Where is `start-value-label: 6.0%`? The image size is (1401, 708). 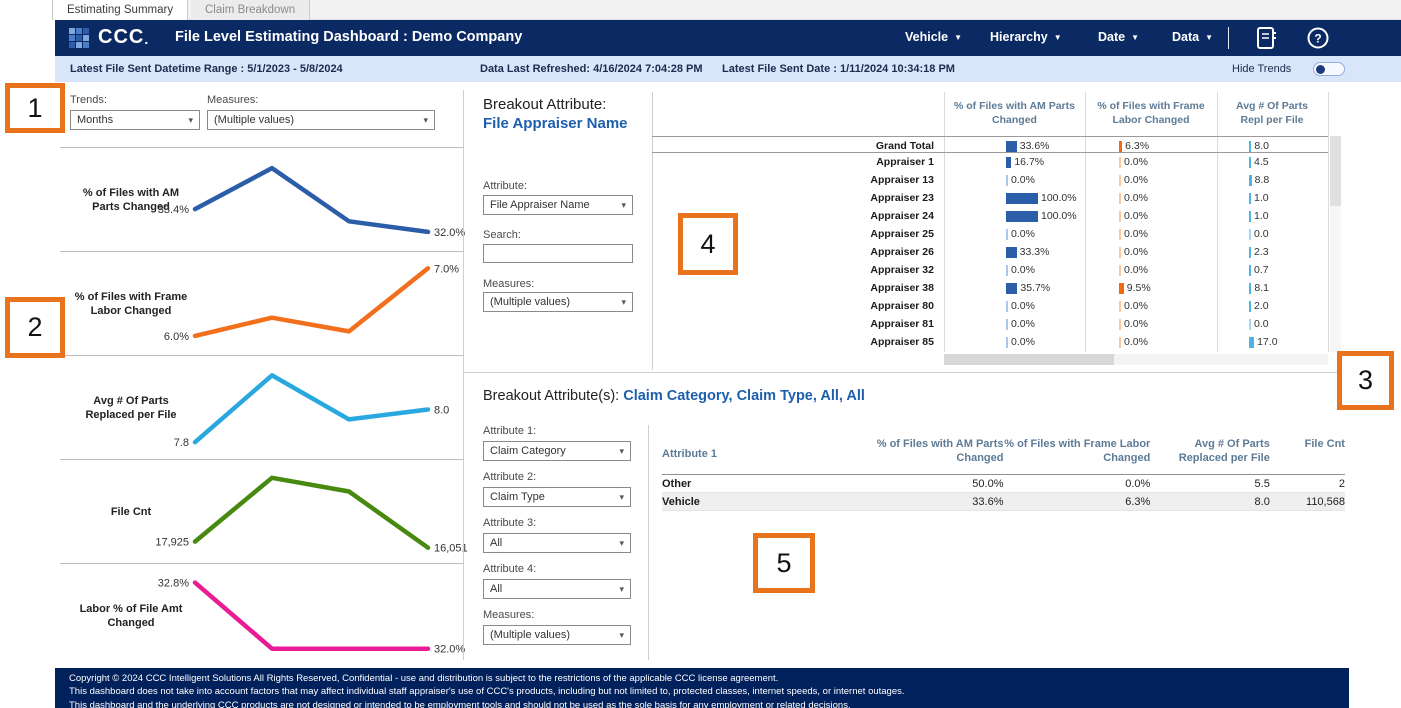 start-value-label: 6.0% is located at coordinates (176, 337).